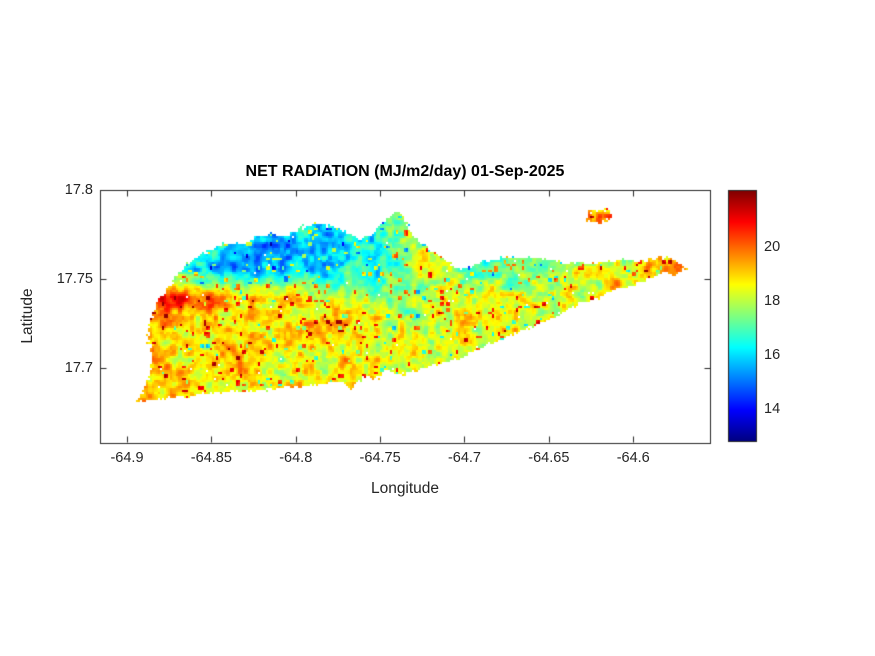 This screenshot has width=875, height=656. I want to click on x-tick-label: -64.65, so click(549, 458).